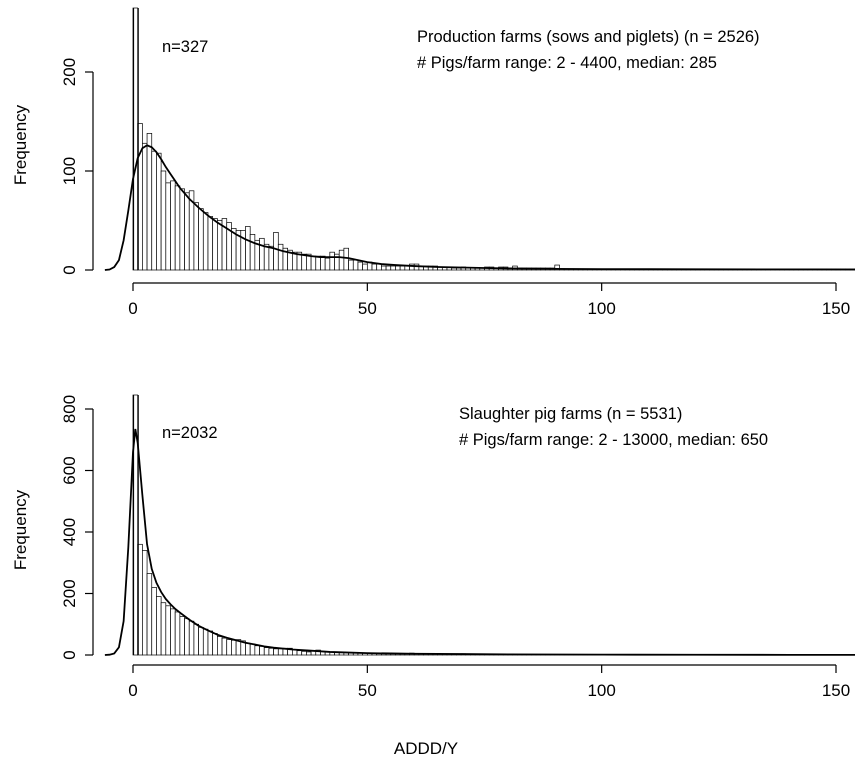 The height and width of the screenshot is (764, 855). What do you see at coordinates (20, 144) in the screenshot?
I see `production-y-axis-label: Frequency` at bounding box center [20, 144].